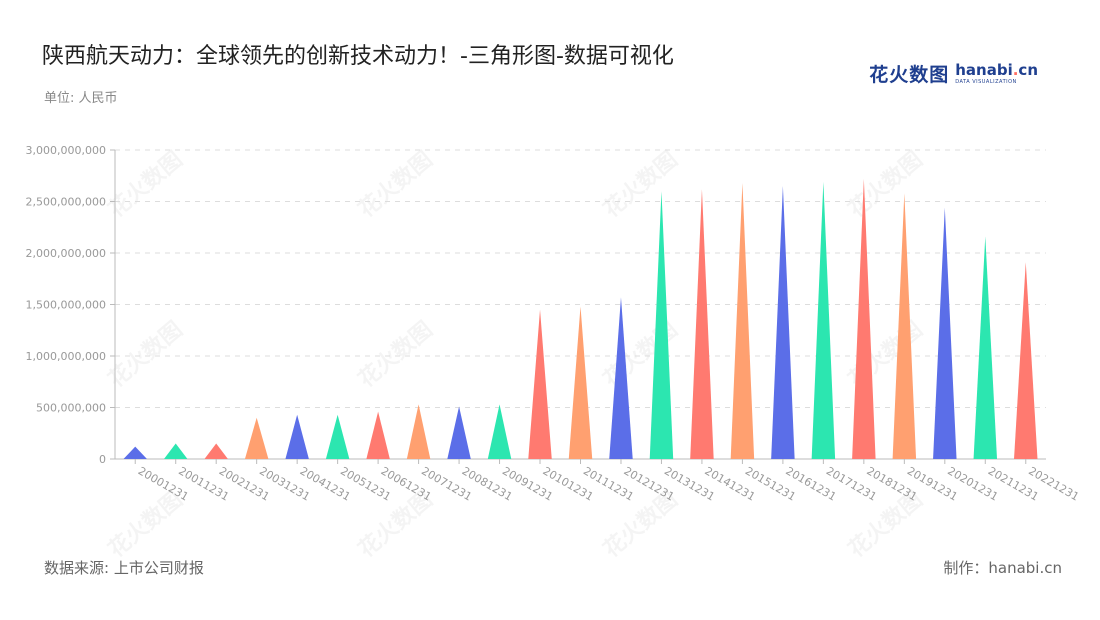 Image resolution: width=1100 pixels, height=620 pixels. I want to click on y-tick-label: 3,000,000,000, so click(66, 150).